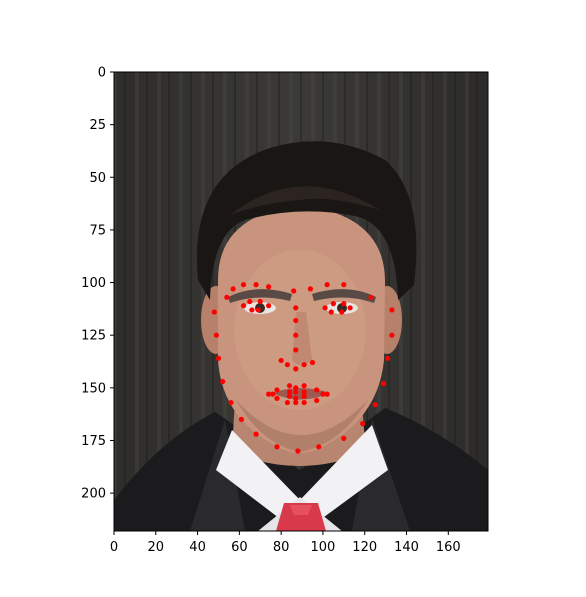 This screenshot has width=586, height=597. I want to click on y-tick-label: 125, so click(93, 336).